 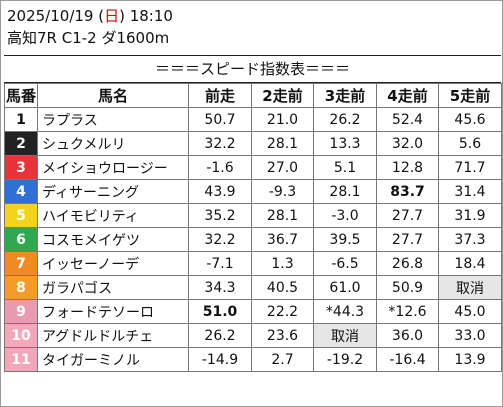 What do you see at coordinates (345, 215) in the screenshot?
I see `index-3back: -3.0` at bounding box center [345, 215].